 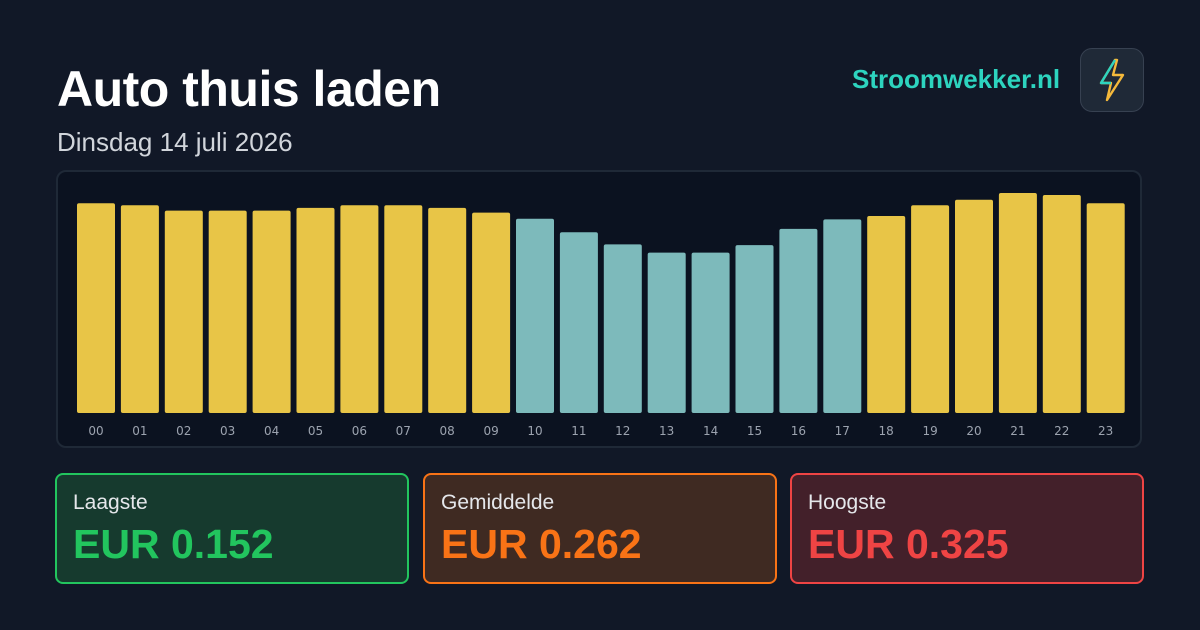 What do you see at coordinates (110, 502) in the screenshot?
I see `lowest-price-label: Laagste` at bounding box center [110, 502].